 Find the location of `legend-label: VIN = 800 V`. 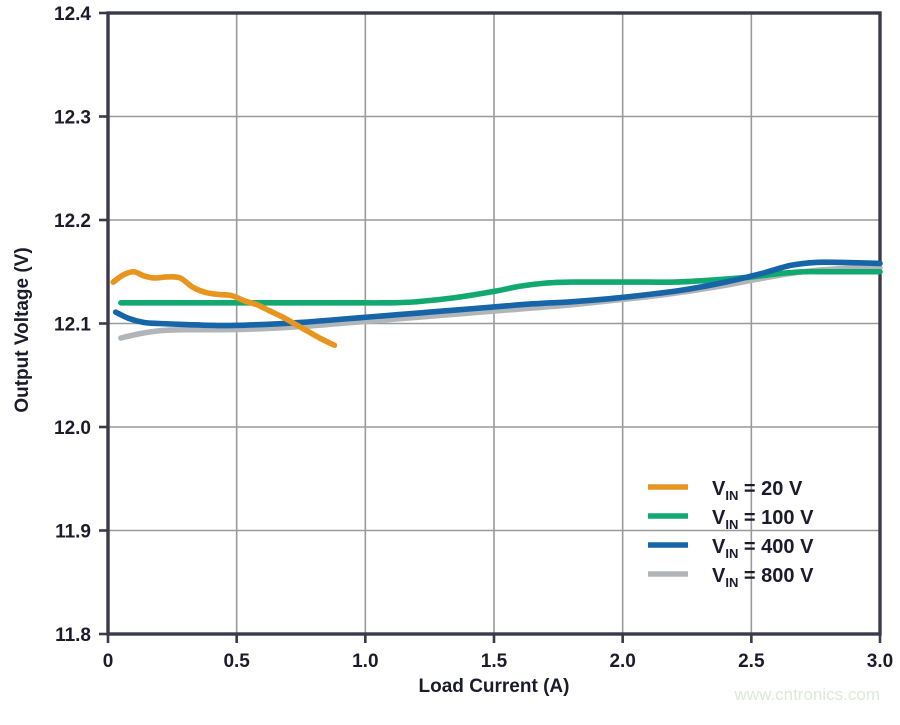

legend-label: VIN = 800 V is located at coordinates (763, 577).